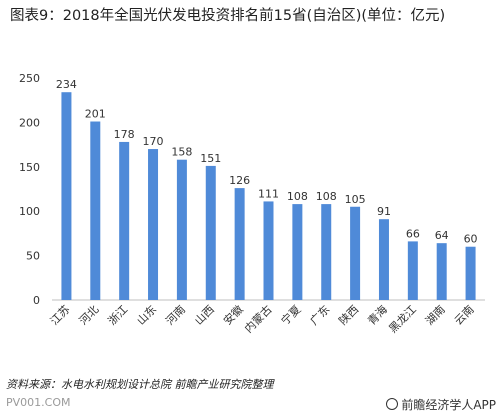 This screenshot has height=416, width=504. What do you see at coordinates (435, 315) in the screenshot?
I see `x-tick-label: 湖南` at bounding box center [435, 315].